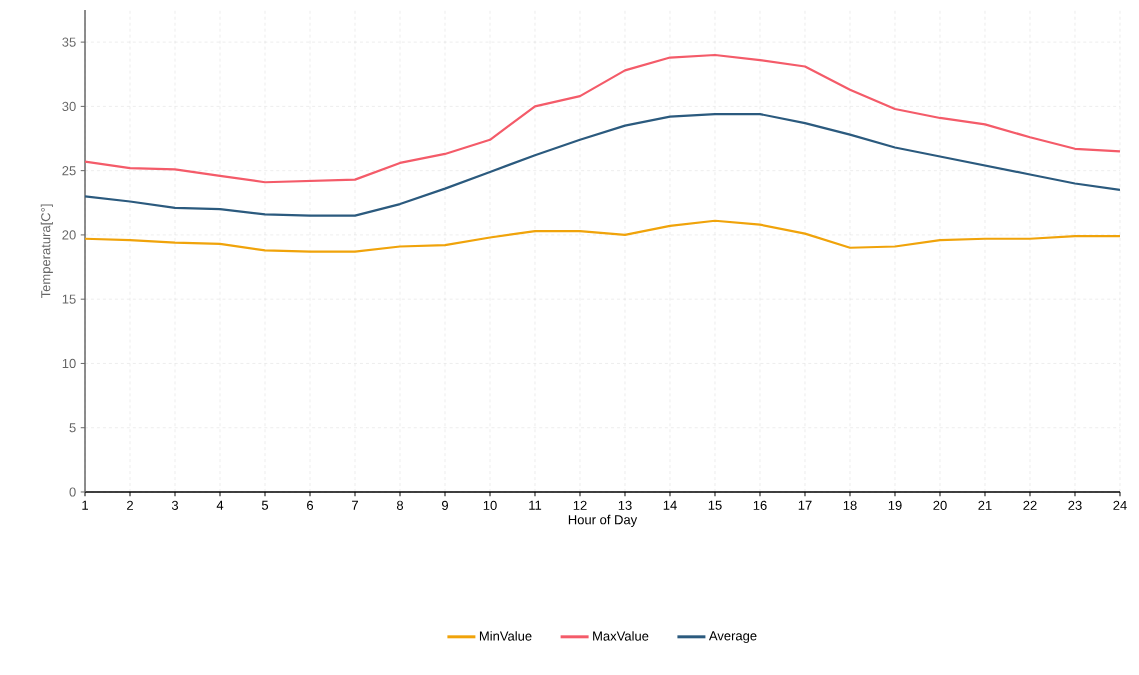 Image resolution: width=1139 pixels, height=675 pixels. I want to click on x-tick-label: 24, so click(1120, 505).